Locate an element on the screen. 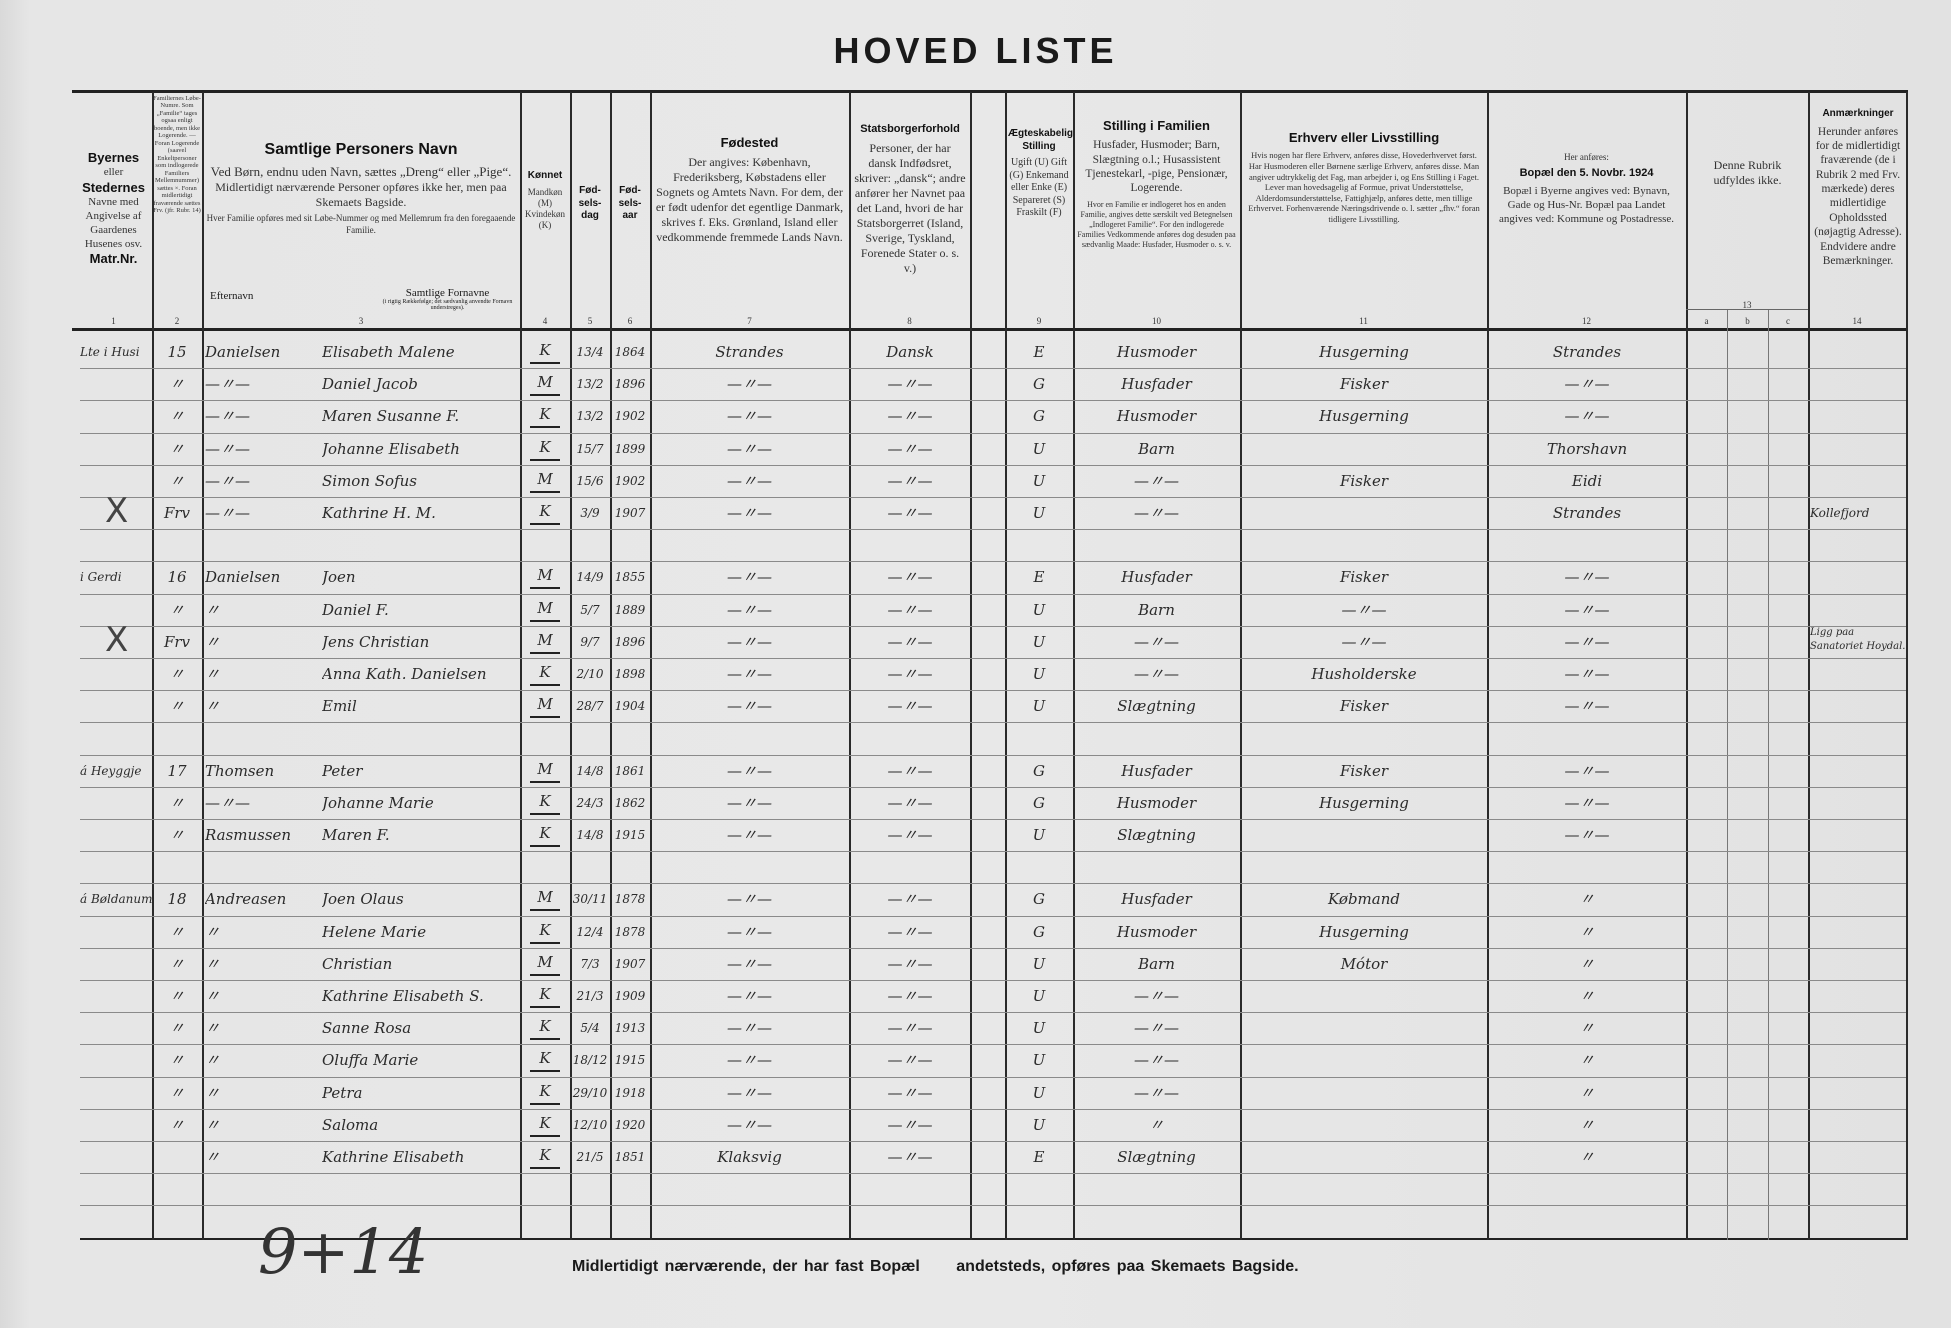 Image resolution: width=1951 pixels, height=1328 pixels. cell-position: Husmoder is located at coordinates (1156, 931).